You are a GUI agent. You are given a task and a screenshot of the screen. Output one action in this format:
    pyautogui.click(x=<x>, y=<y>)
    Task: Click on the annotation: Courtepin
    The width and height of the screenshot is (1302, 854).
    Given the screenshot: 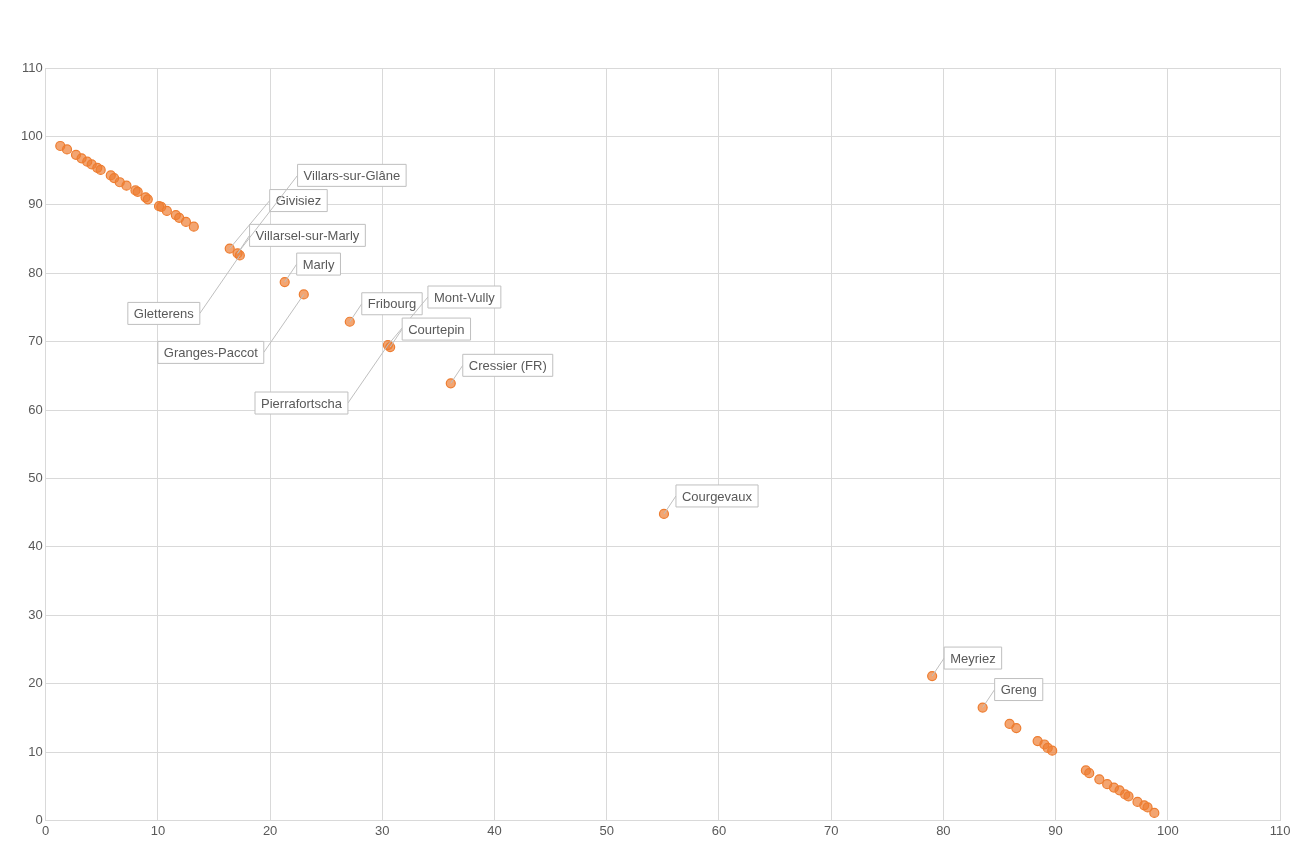 What is the action you would take?
    pyautogui.click(x=436, y=329)
    